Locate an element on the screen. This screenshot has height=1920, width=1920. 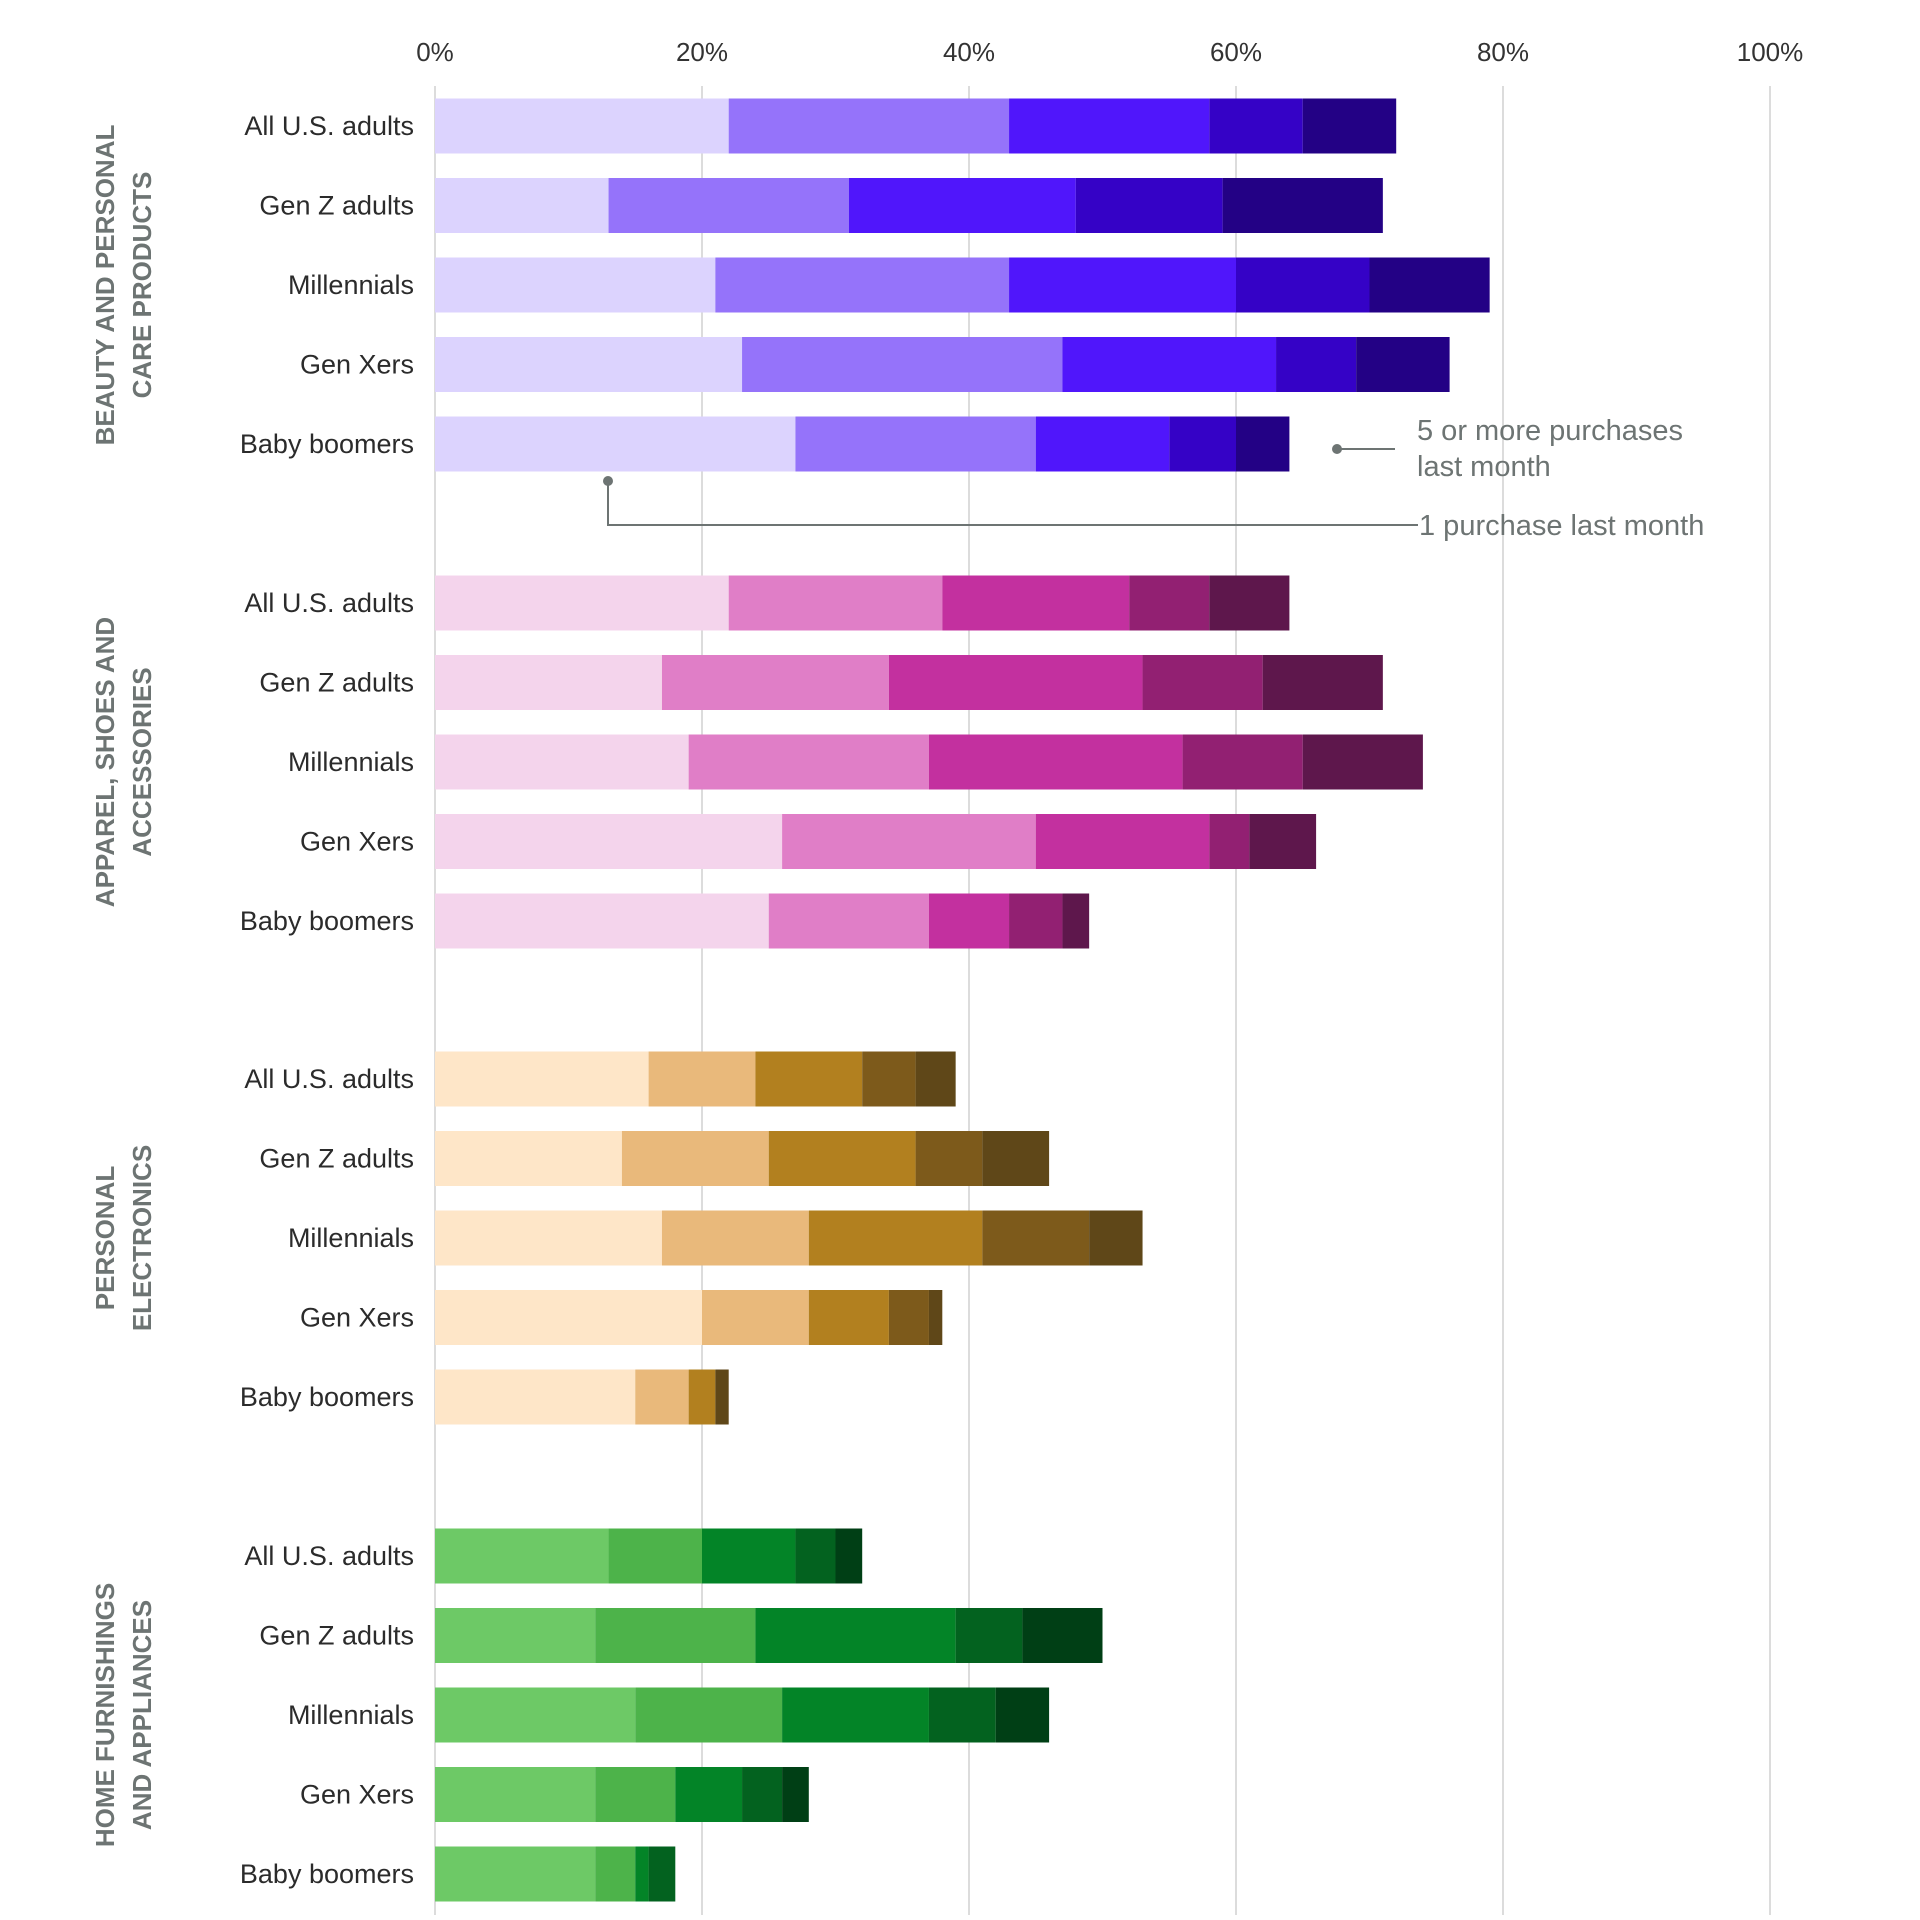
x-tick-label: 80% is located at coordinates (1503, 52).